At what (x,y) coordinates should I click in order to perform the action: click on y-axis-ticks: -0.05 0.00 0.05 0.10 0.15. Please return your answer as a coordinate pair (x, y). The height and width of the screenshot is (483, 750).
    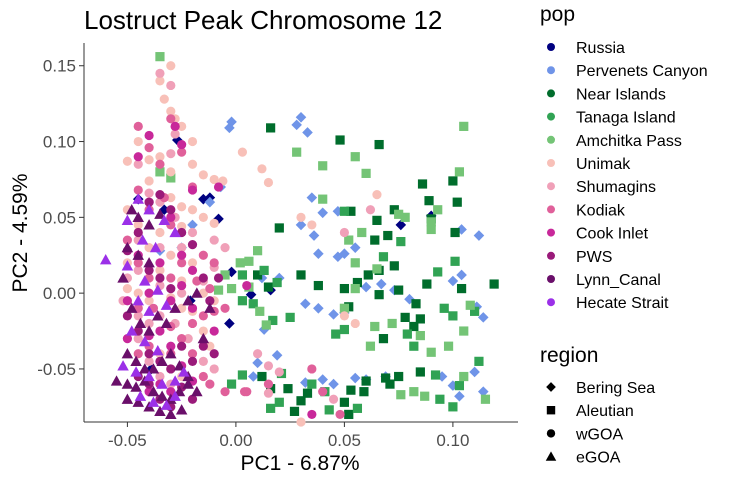
    Looking at the image, I should click on (60, 218).